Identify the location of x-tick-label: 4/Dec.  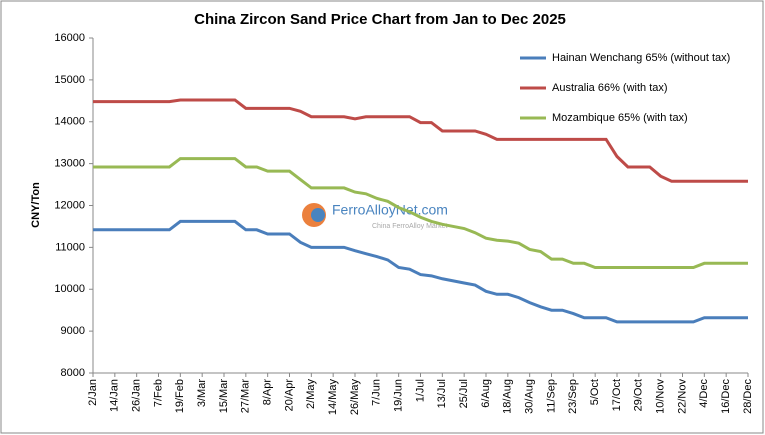
(704, 393).